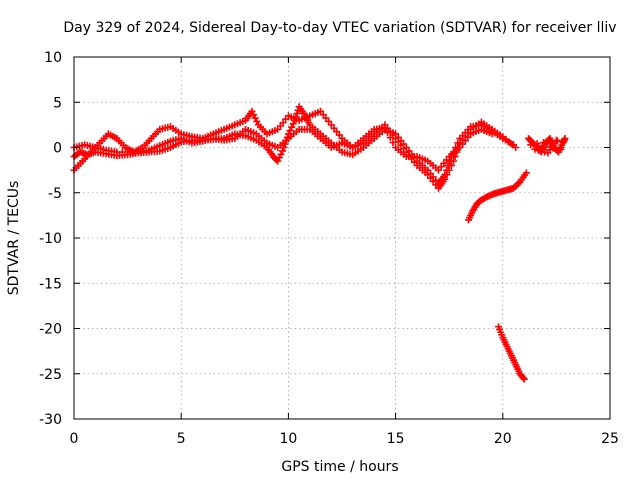 This screenshot has height=480, width=640. I want to click on y-tick-label: -30, so click(50, 420).